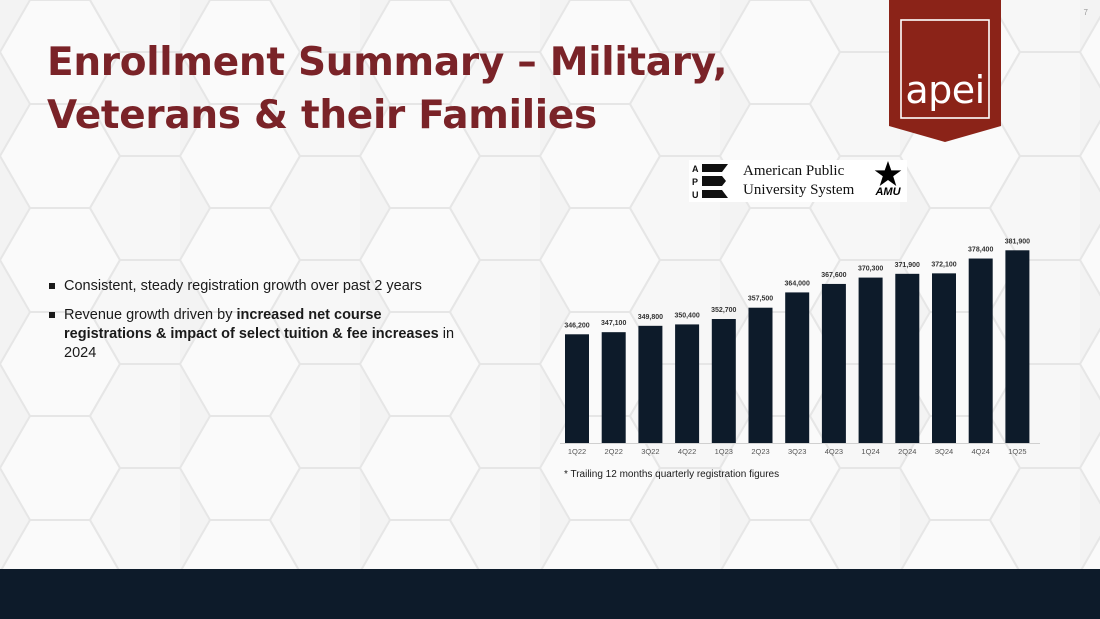 The width and height of the screenshot is (1100, 619). I want to click on tick-label-3Q24: 3Q24, so click(944, 451).